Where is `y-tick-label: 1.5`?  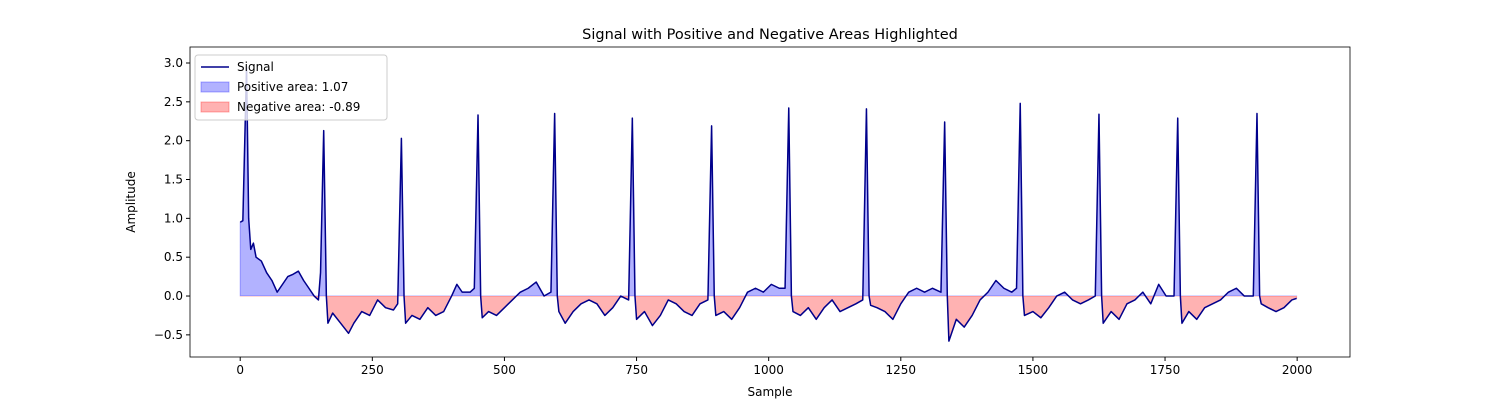
y-tick-label: 1.5 is located at coordinates (173, 180).